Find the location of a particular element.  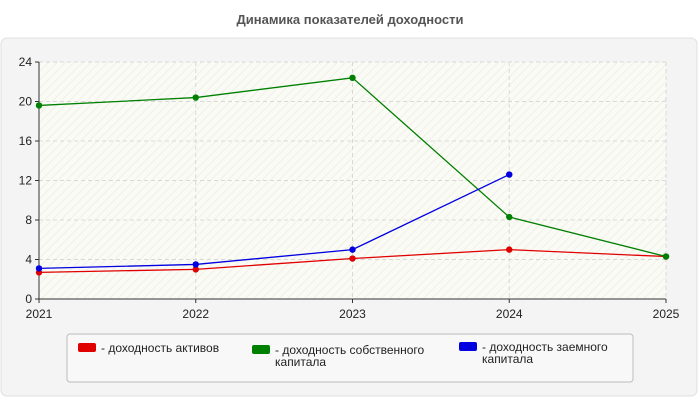

legend-swatch-borrowed is located at coordinates (468, 346).